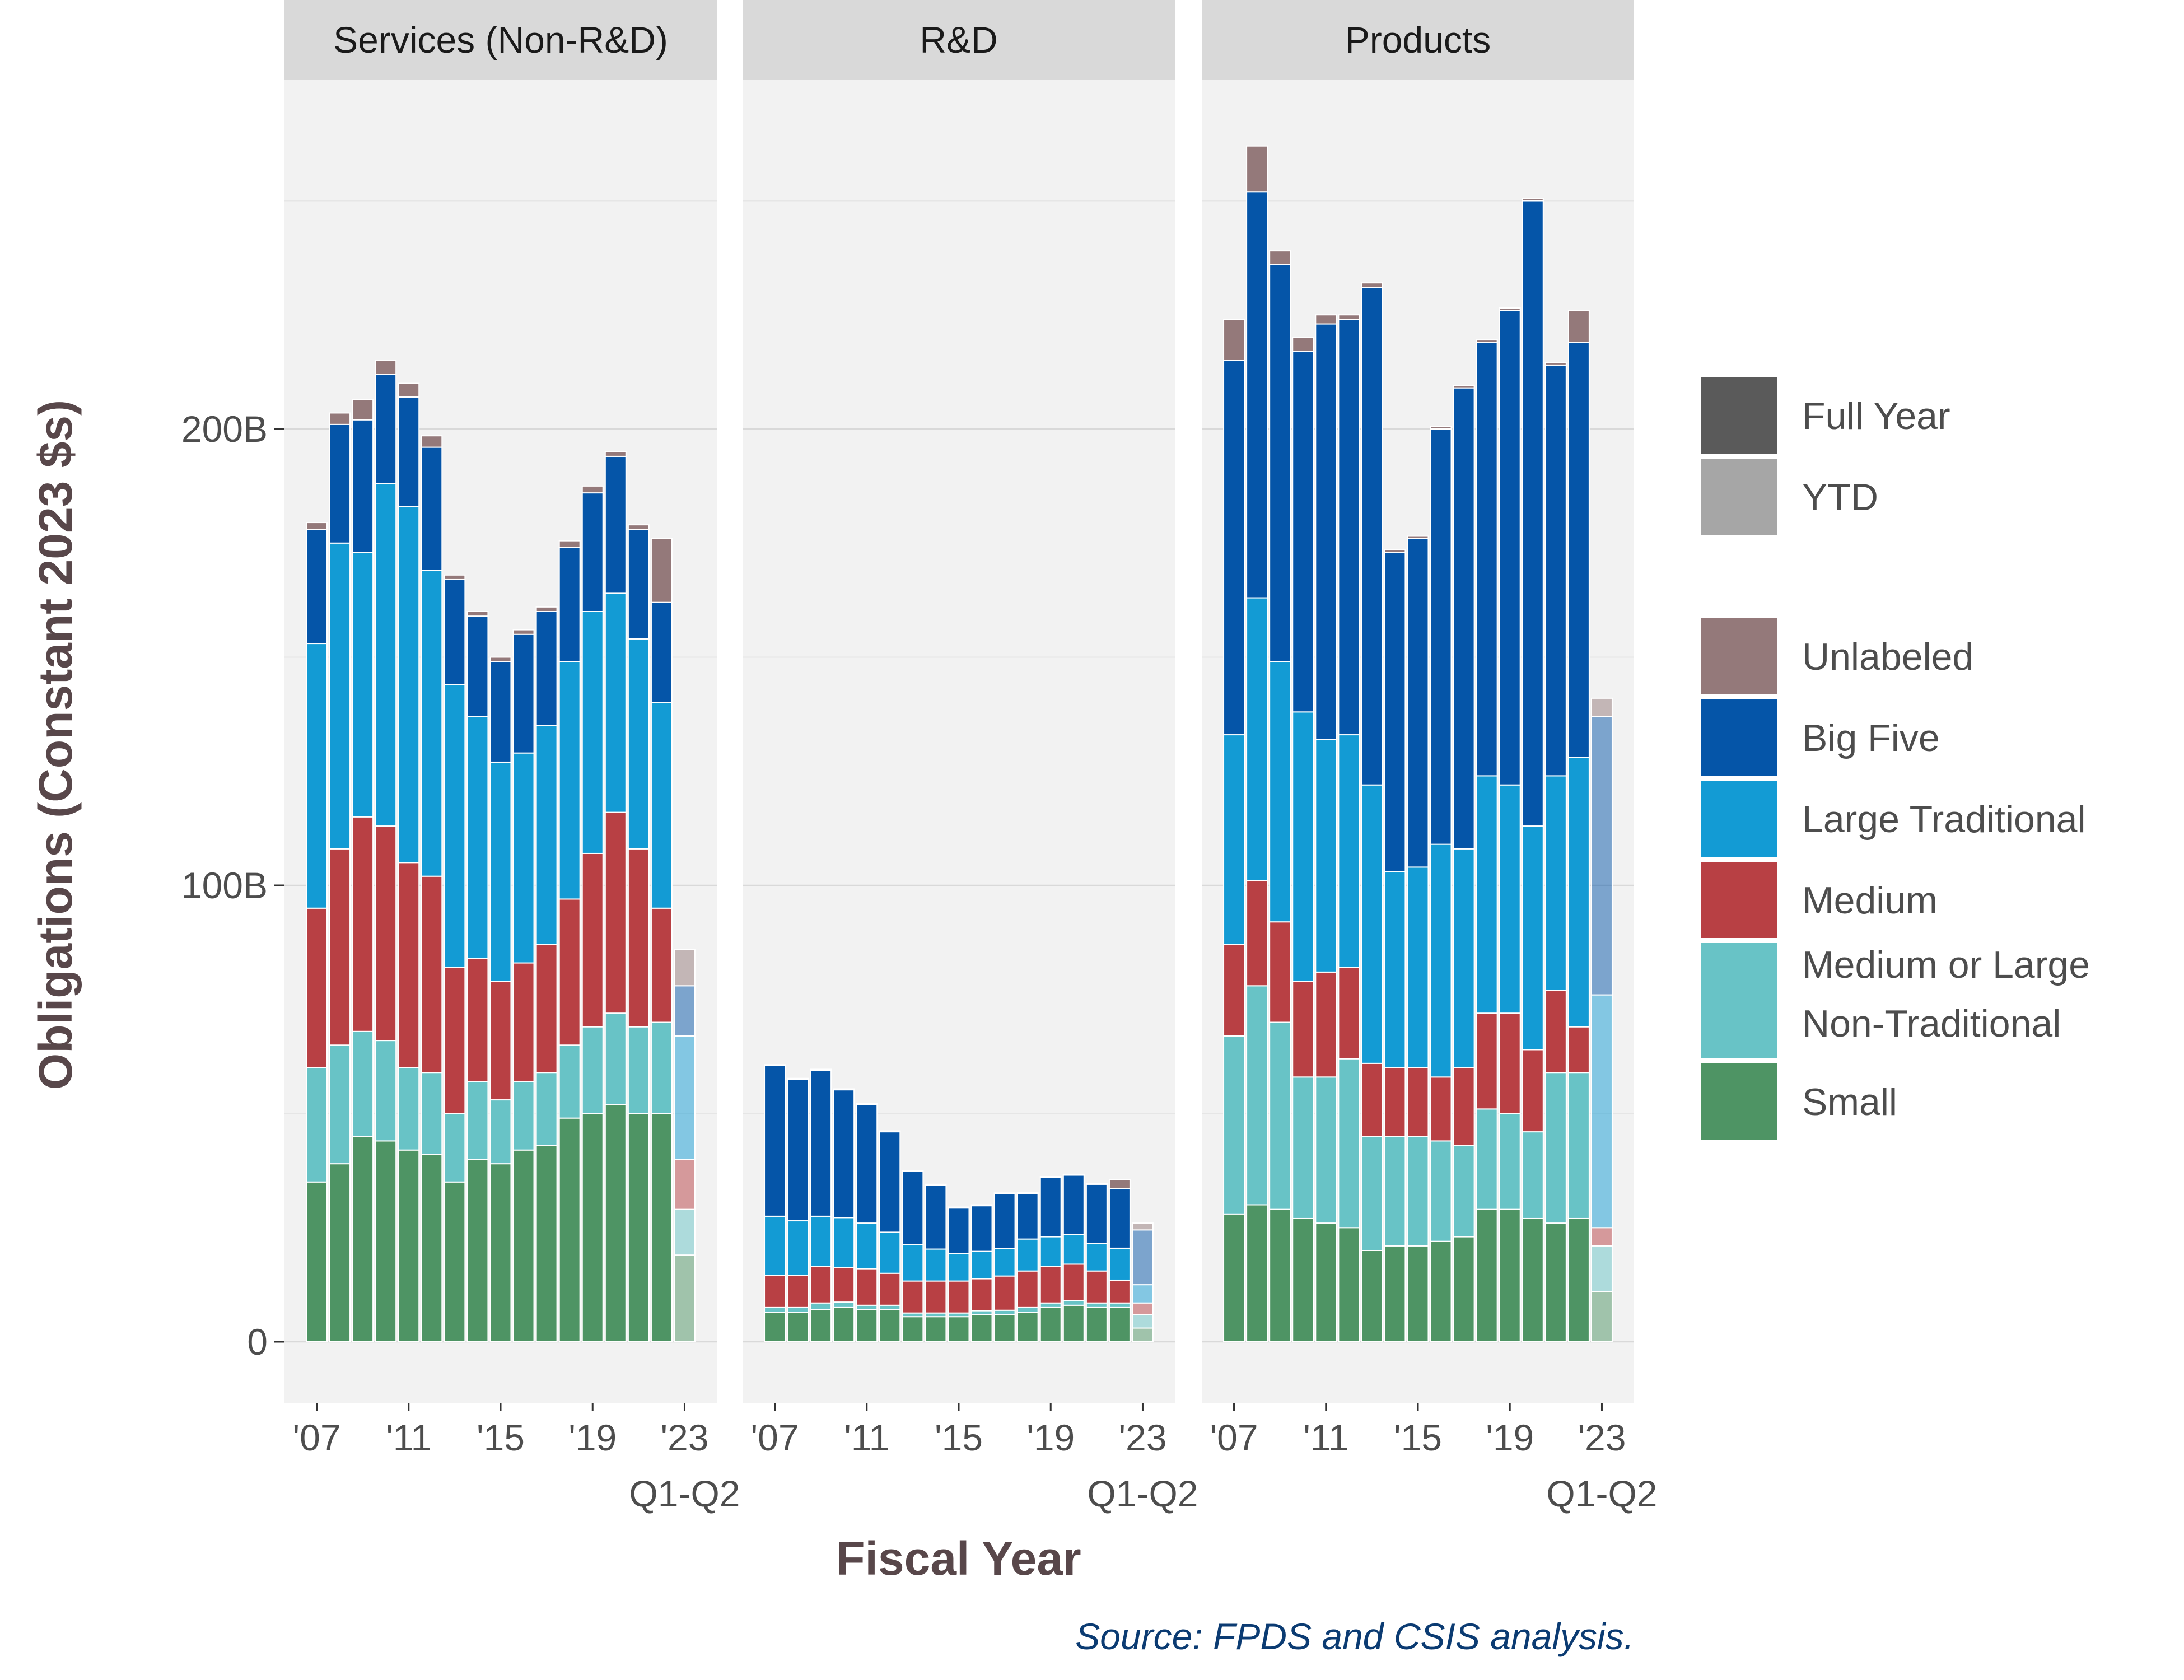 The width and height of the screenshot is (2184, 1680). What do you see at coordinates (844, 1305) in the screenshot?
I see `bar-r-d-medium-or-large-non-traditional-2010` at bounding box center [844, 1305].